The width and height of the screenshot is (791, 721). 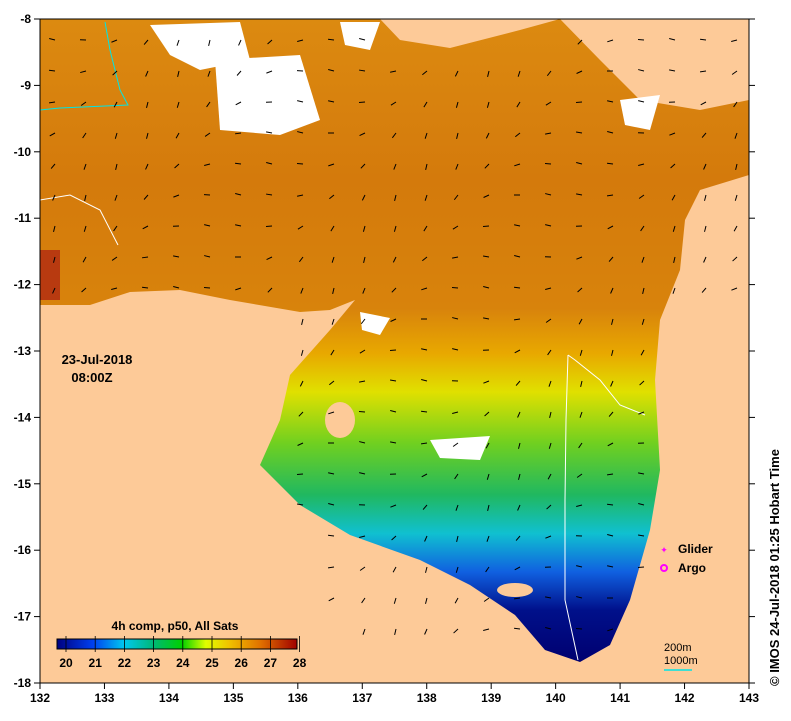 What do you see at coordinates (749, 698) in the screenshot?
I see `x-tick-label: 143` at bounding box center [749, 698].